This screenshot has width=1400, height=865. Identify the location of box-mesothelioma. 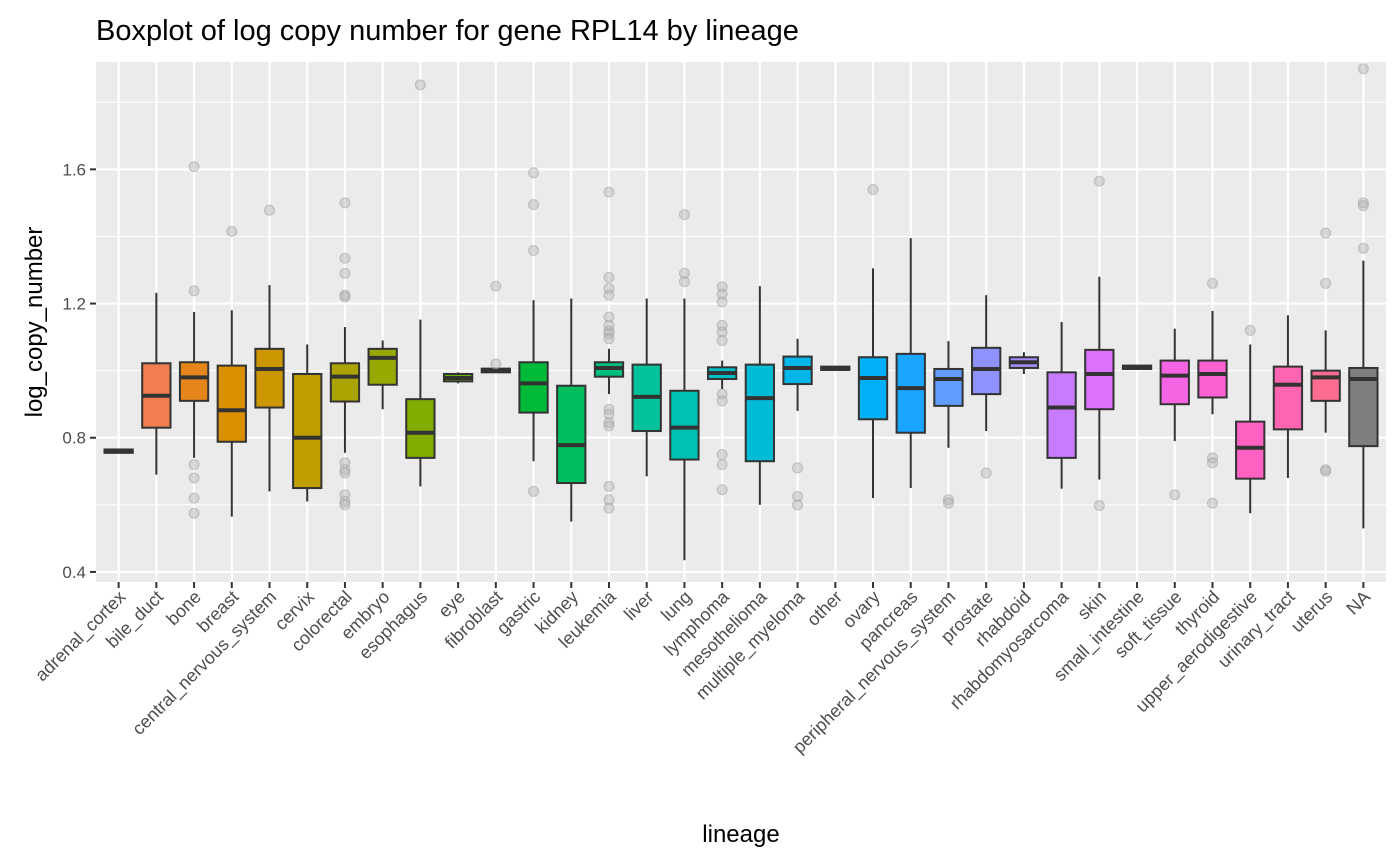
(760, 395).